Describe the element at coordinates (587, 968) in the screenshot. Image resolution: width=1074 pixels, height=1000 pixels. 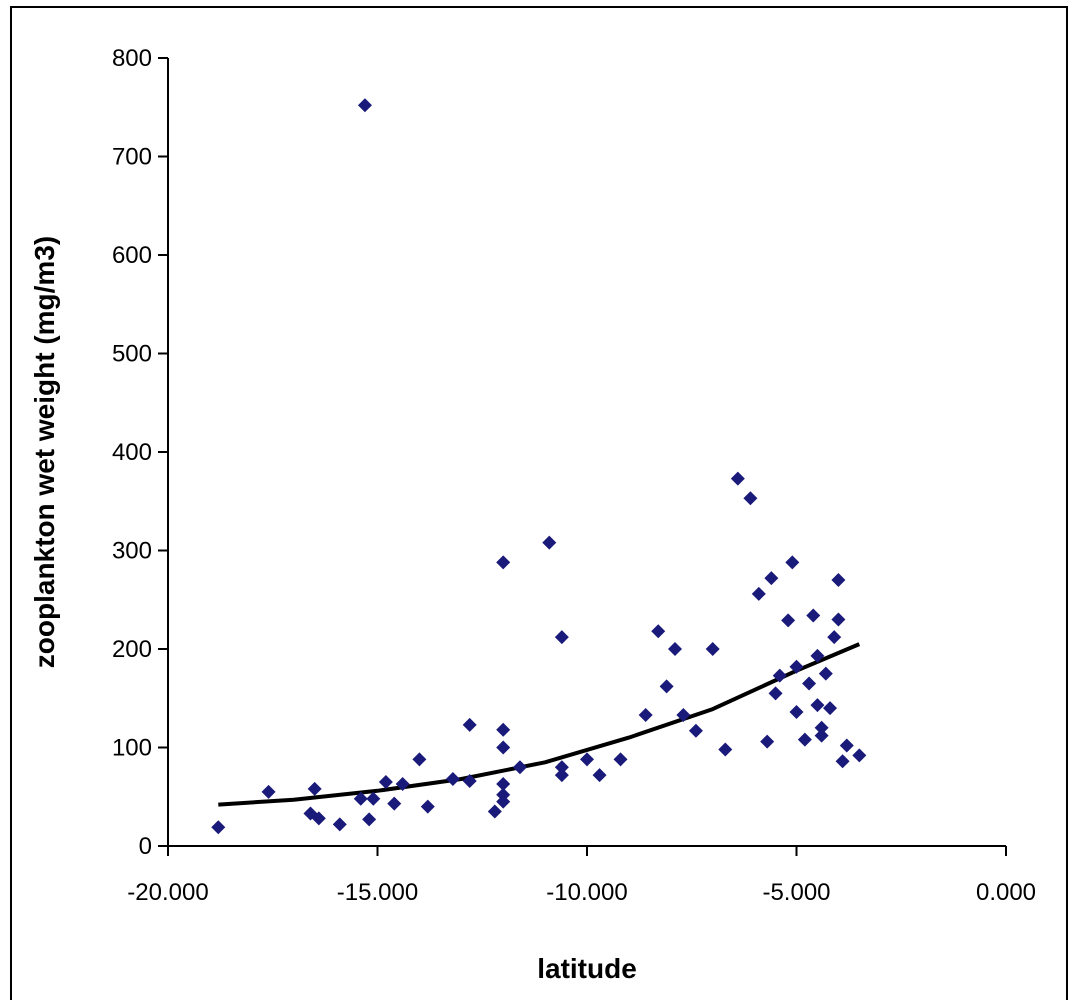
I see `x-axis-title: latitude` at that location.